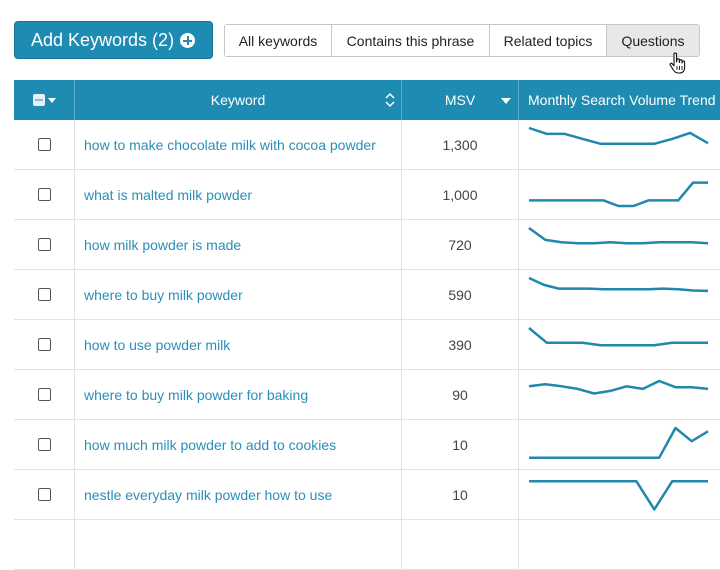 The height and width of the screenshot is (570, 720). I want to click on add-keywords-button: Add Keywords (2), so click(113, 40).